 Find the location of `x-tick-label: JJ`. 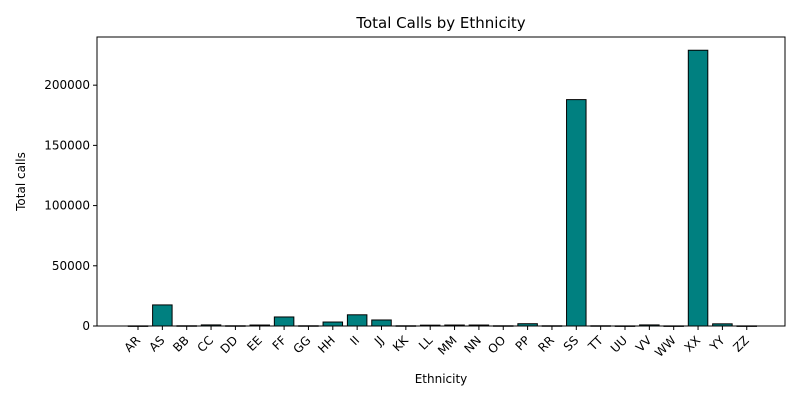

x-tick-label: JJ is located at coordinates (379, 341).